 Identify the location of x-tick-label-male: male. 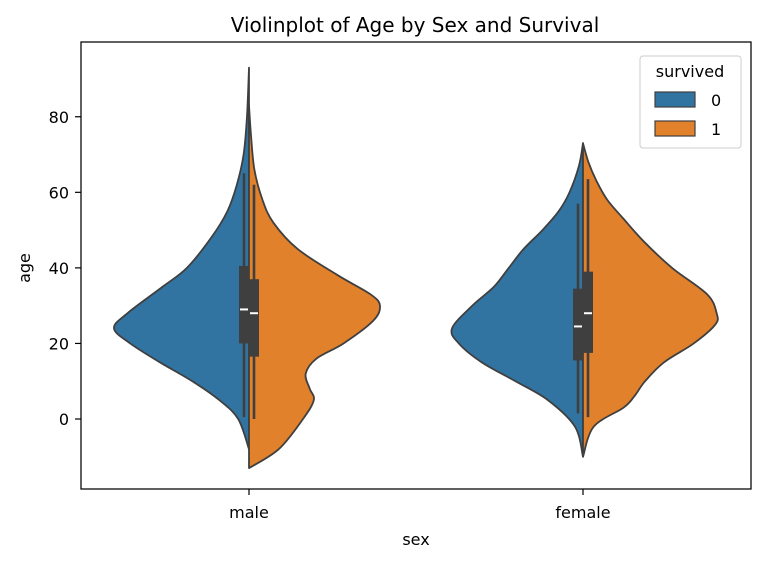
(249, 512).